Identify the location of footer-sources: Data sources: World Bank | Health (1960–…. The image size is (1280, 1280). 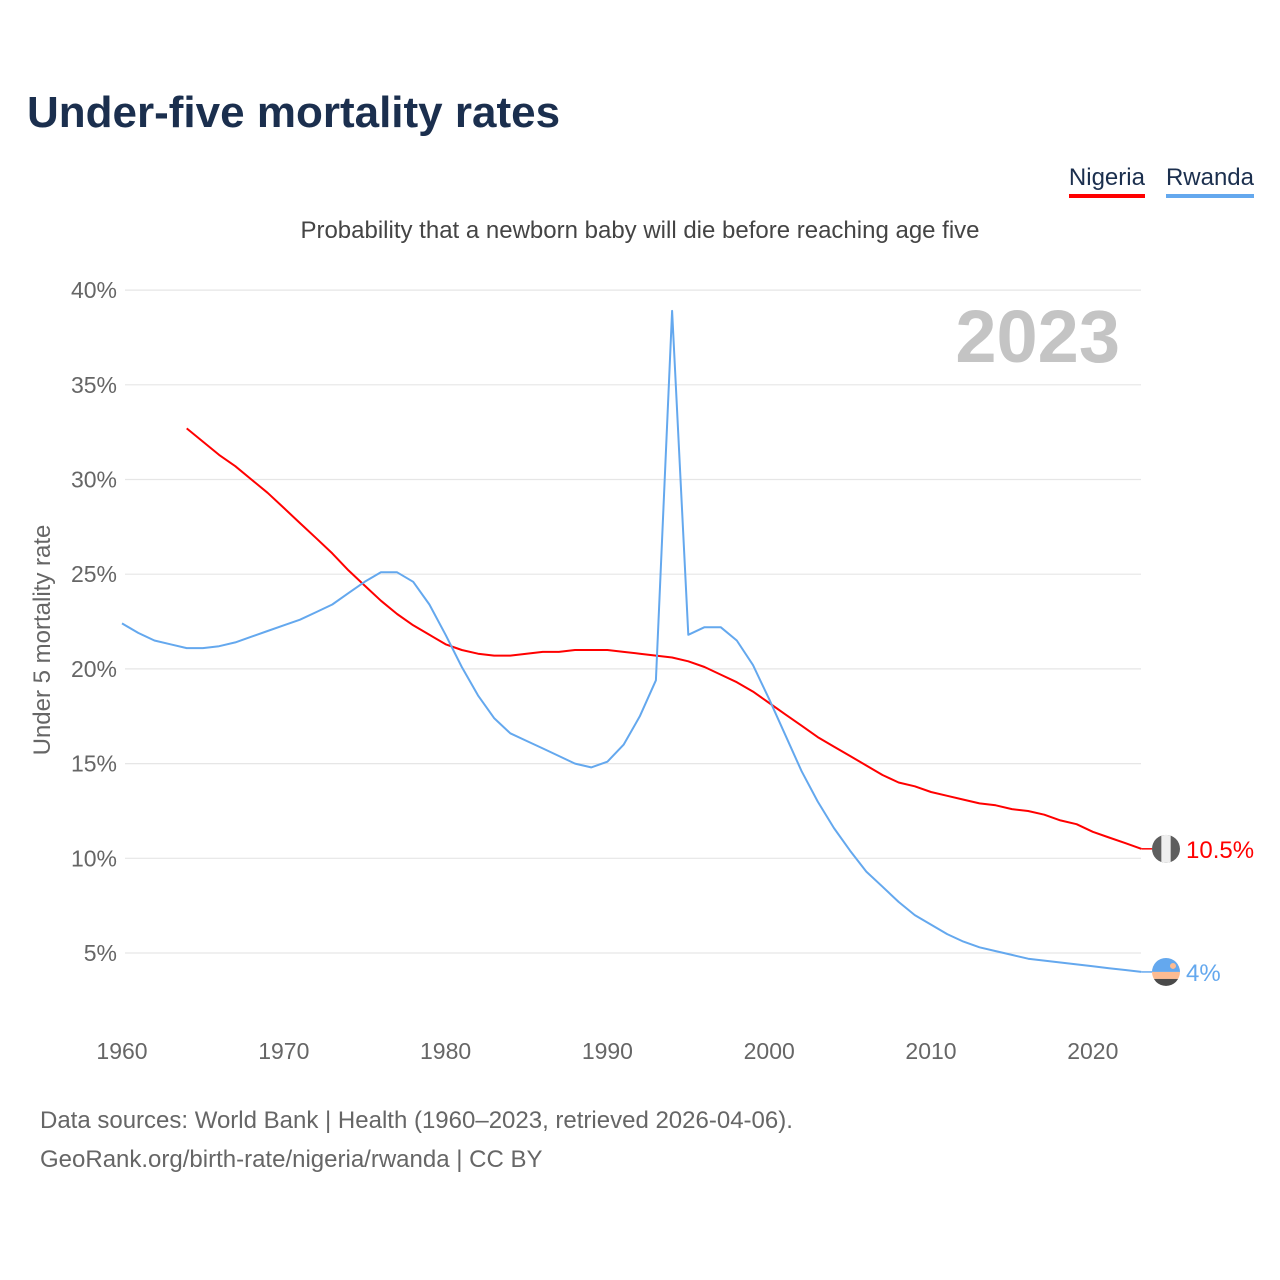
(416, 1120).